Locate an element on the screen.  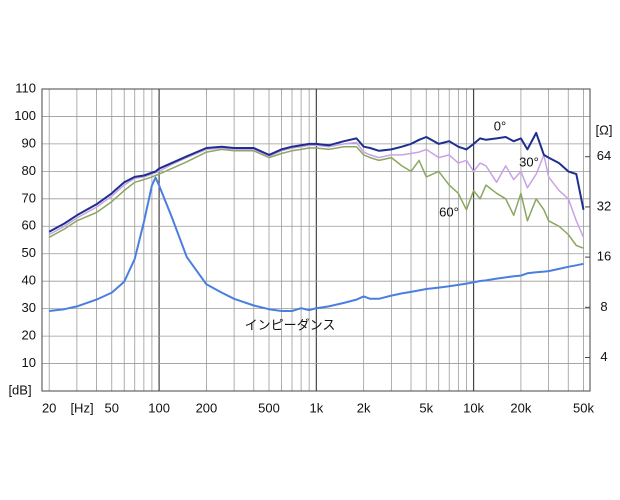
x-tick-label: 50k is located at coordinates (583, 407).